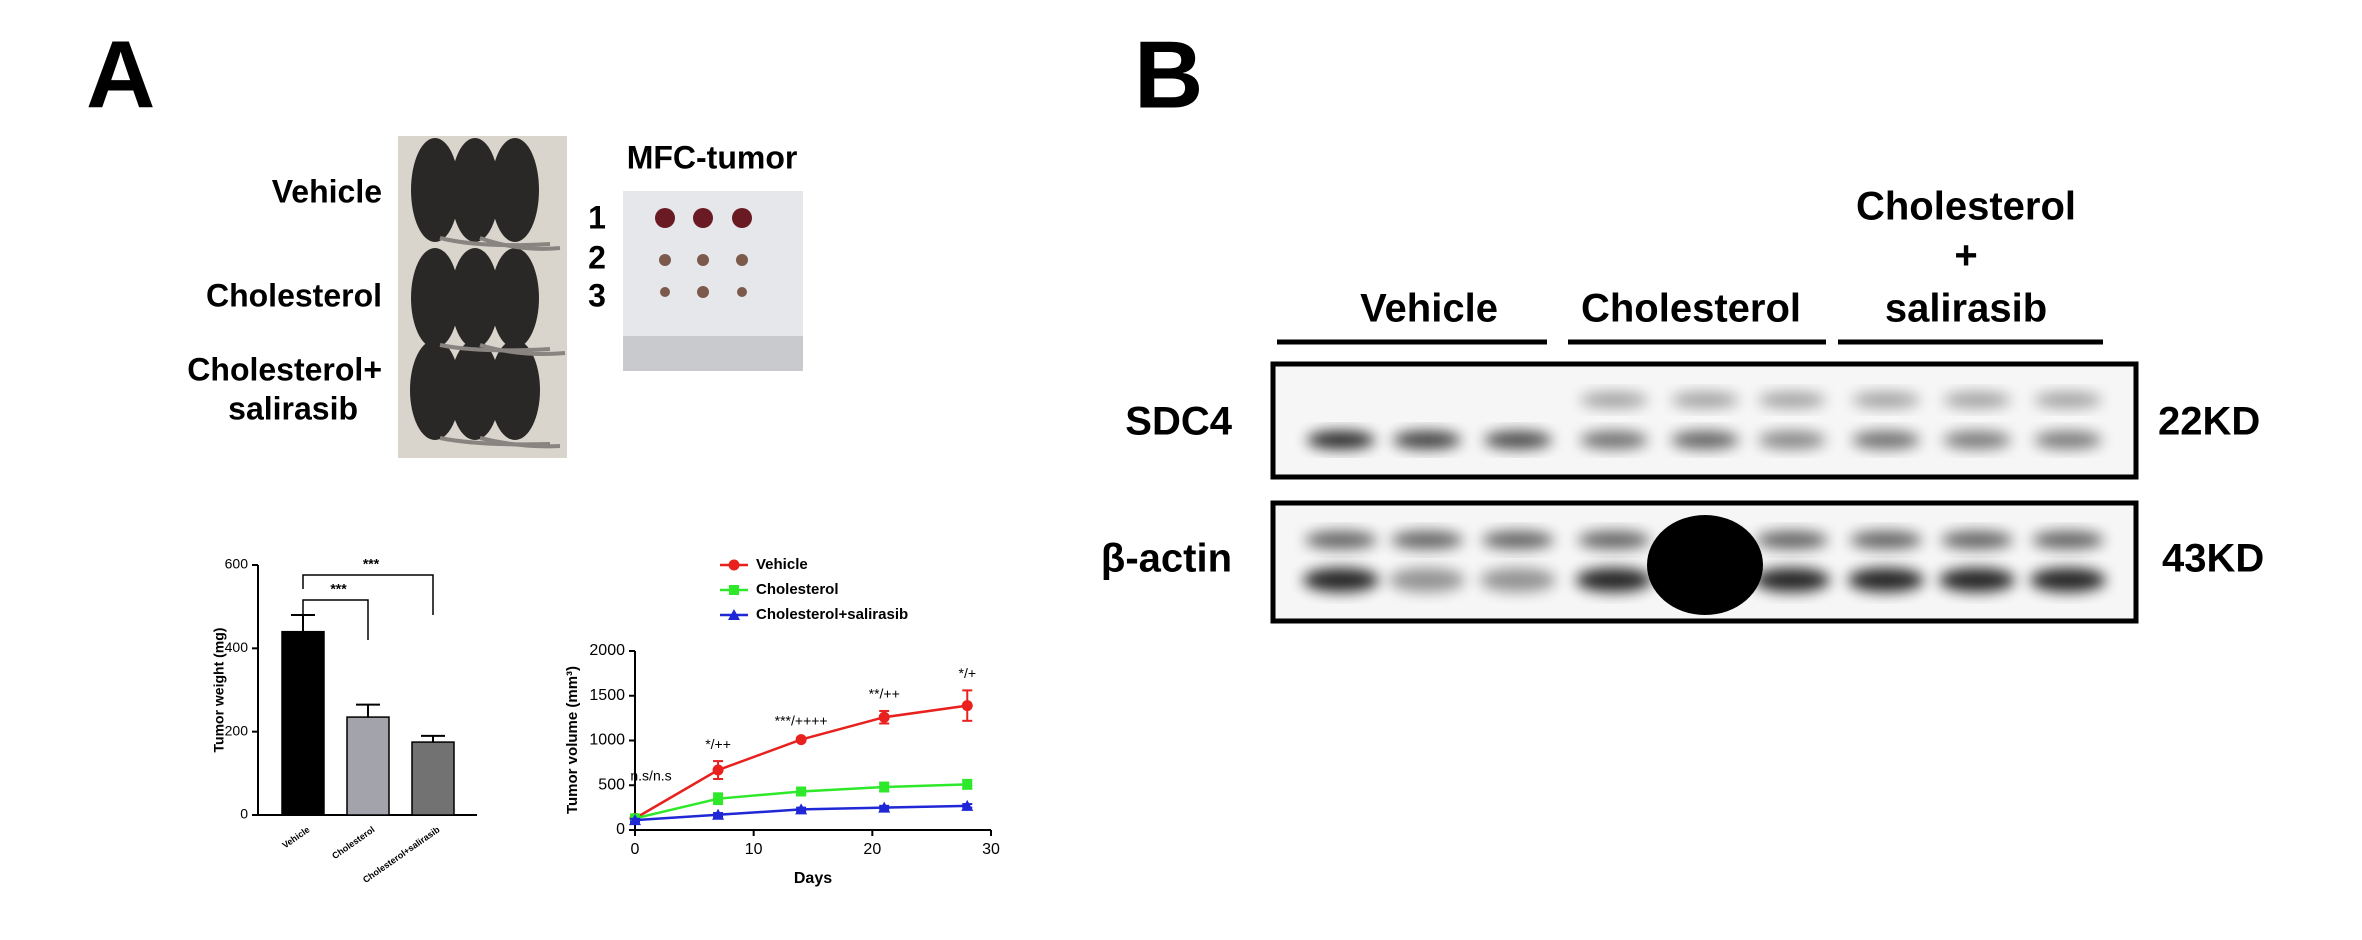 This screenshot has height=940, width=2362. I want to click on annotation: */++, so click(718, 744).